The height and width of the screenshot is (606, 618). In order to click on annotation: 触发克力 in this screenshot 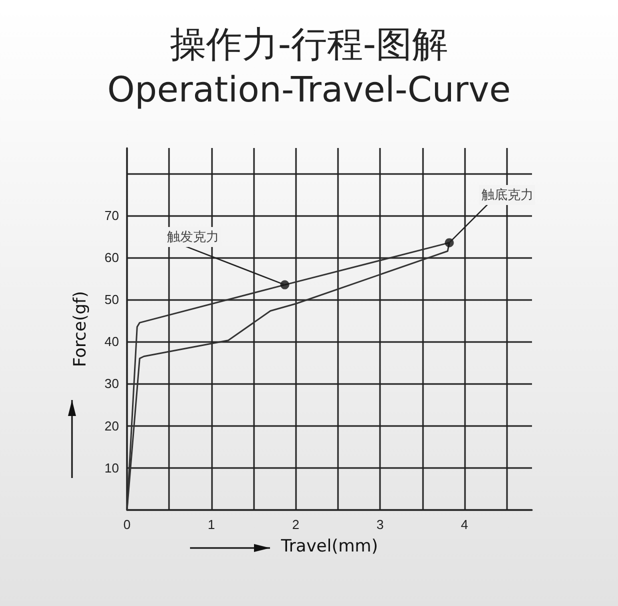, I will do `click(192, 236)`.